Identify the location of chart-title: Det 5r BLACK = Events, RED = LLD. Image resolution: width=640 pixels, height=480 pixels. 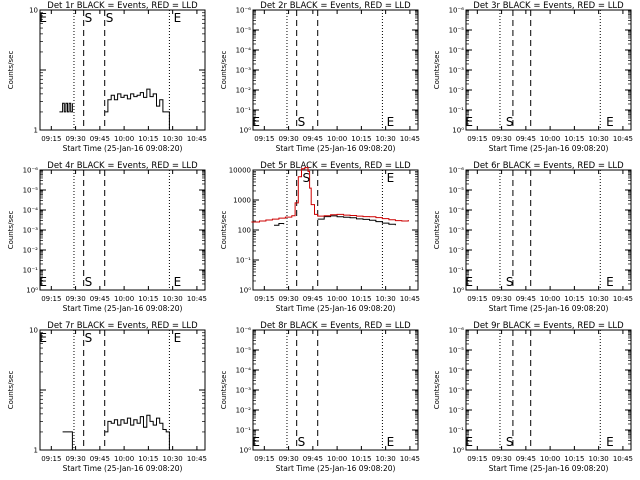
(335, 166).